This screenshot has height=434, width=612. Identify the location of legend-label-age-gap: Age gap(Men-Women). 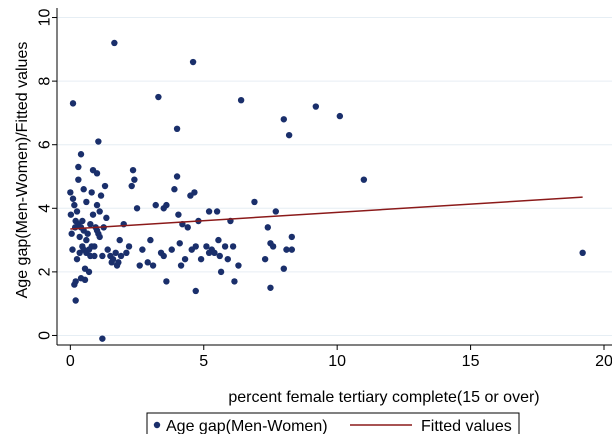
(247, 426).